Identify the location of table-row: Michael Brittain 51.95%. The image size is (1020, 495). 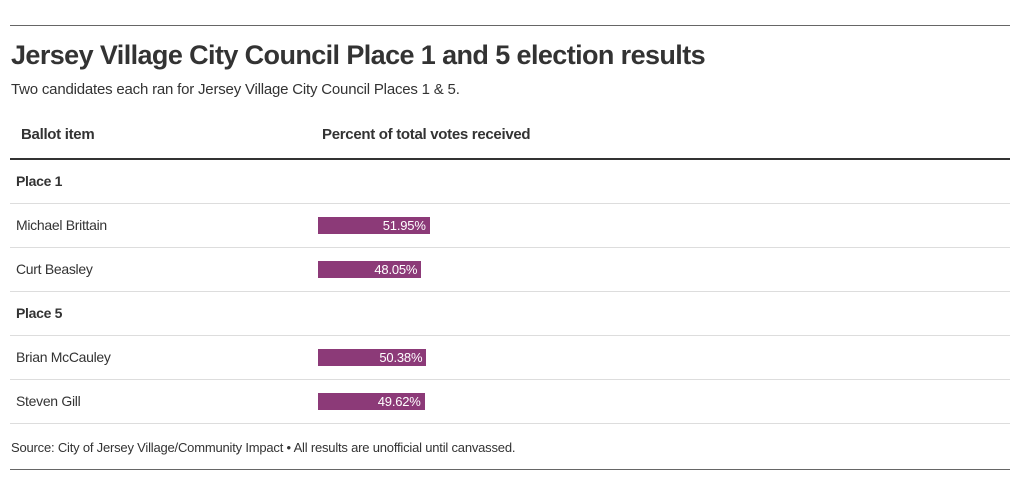
(510, 226).